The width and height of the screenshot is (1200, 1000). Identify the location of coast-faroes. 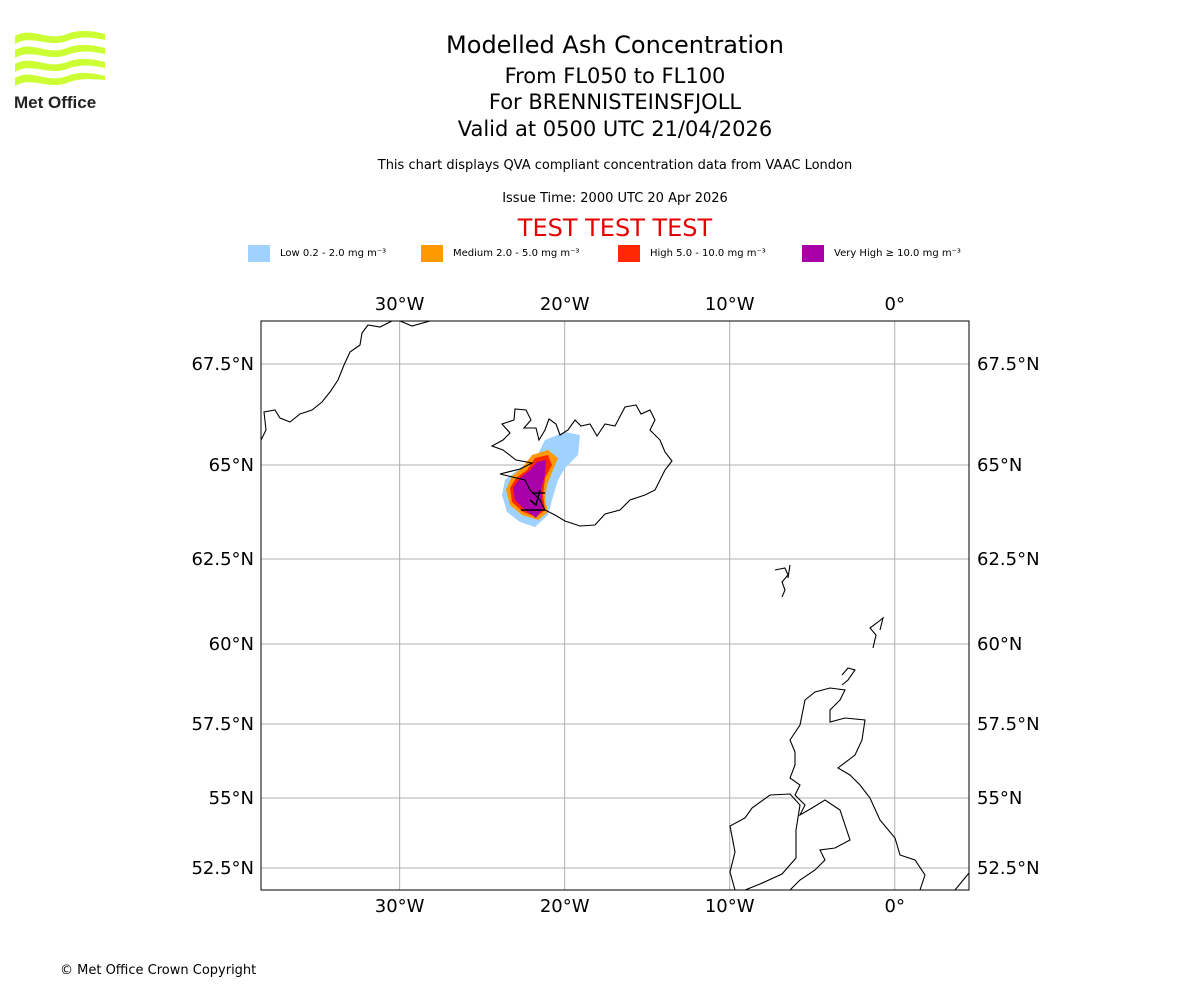
(782, 581).